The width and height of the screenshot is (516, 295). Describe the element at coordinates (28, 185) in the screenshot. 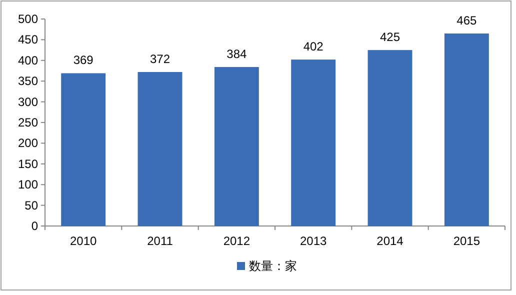

I see `y-tick-label: 100` at that location.